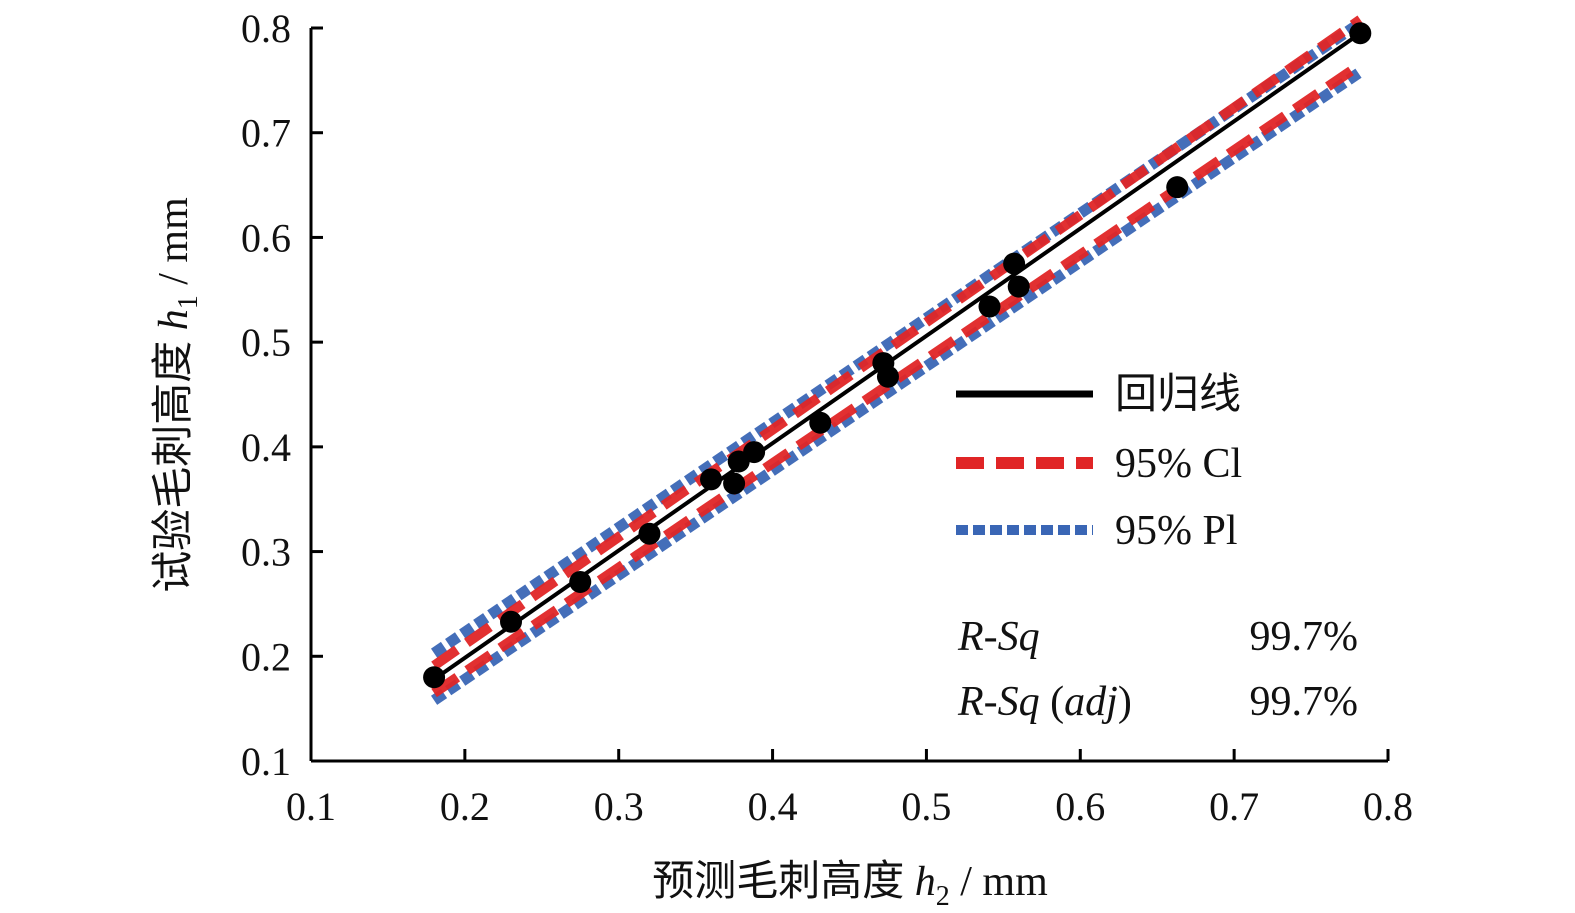 The image size is (1575, 913). What do you see at coordinates (1099, 463) in the screenshot?
I see `legend: 回归线 95% Cl 95% Pl` at bounding box center [1099, 463].